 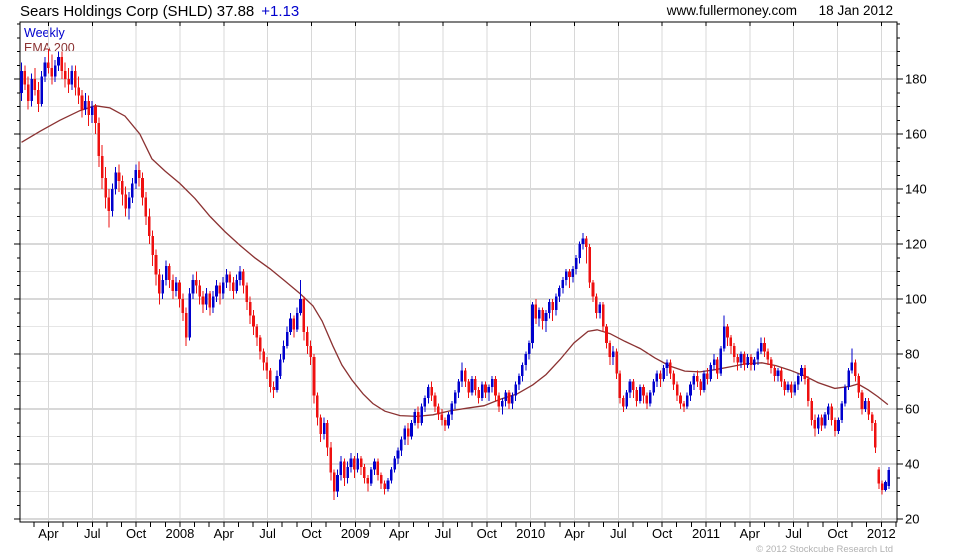 I want to click on svg-text: 80, so click(x=912, y=354).